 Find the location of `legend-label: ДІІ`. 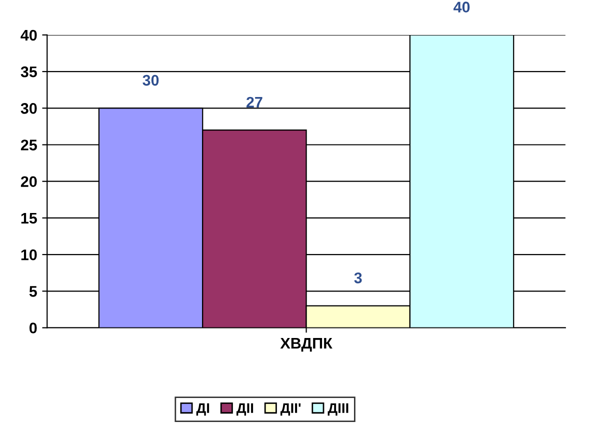

legend-label: ДІІ is located at coordinates (245, 409).